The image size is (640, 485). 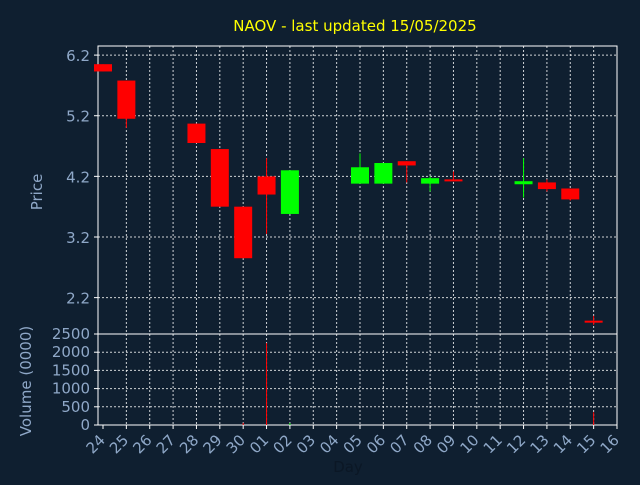 What do you see at coordinates (354, 26) in the screenshot?
I see `chart-title: NAOV - last updated 15/05/2025` at bounding box center [354, 26].